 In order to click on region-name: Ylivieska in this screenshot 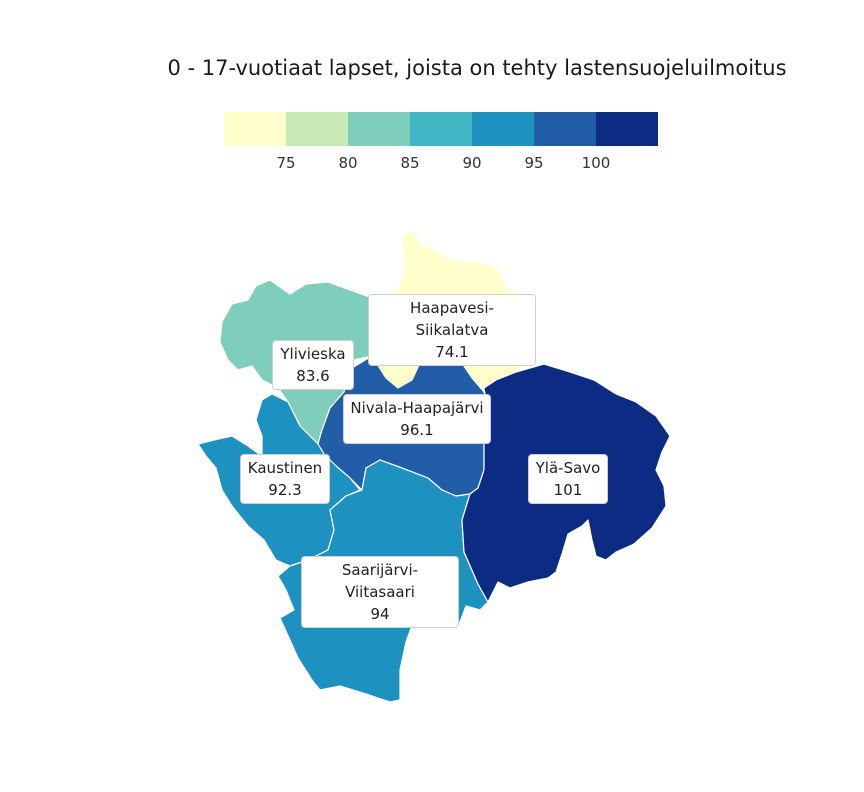, I will do `click(313, 354)`.